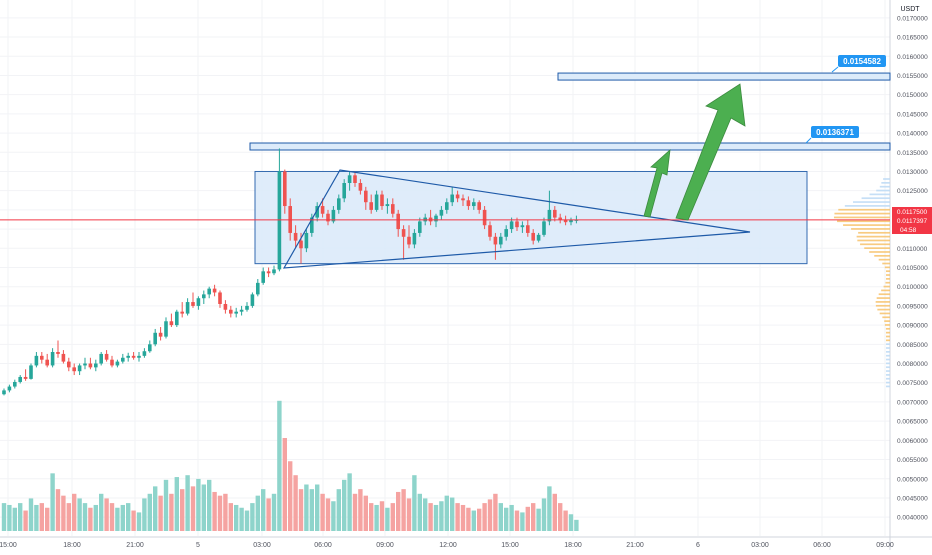 The image size is (932, 555). Describe the element at coordinates (912, 326) in the screenshot. I see `price-tick-label: 0.0090000` at that location.